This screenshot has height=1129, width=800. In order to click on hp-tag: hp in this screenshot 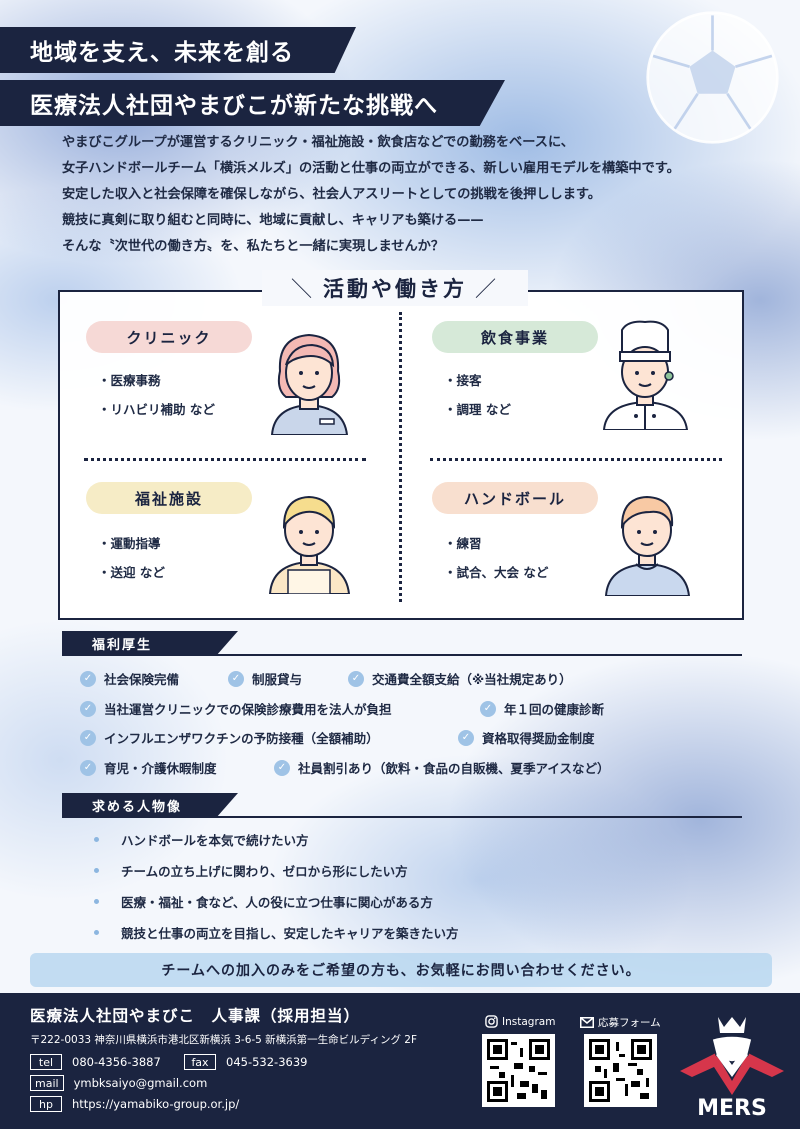, I will do `click(46, 1104)`.